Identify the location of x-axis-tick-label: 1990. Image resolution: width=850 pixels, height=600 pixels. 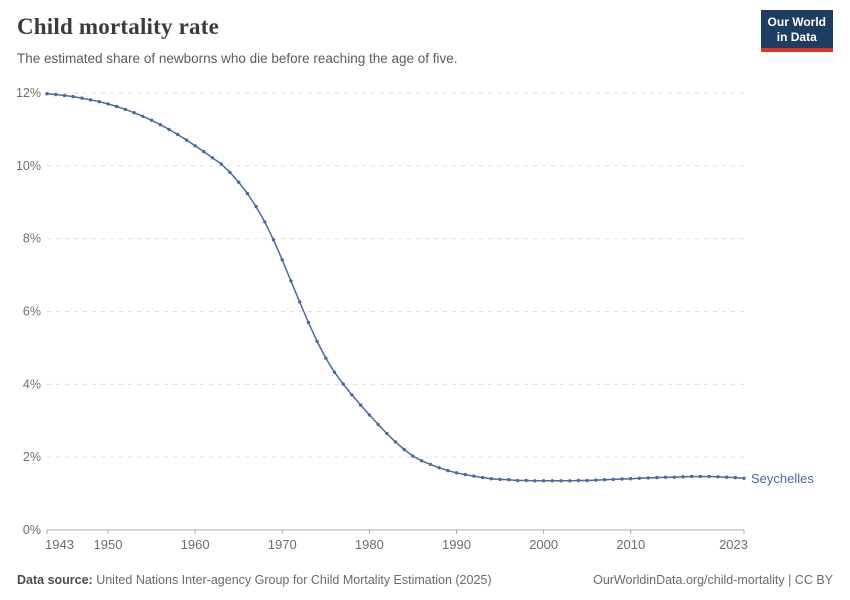
(456, 544).